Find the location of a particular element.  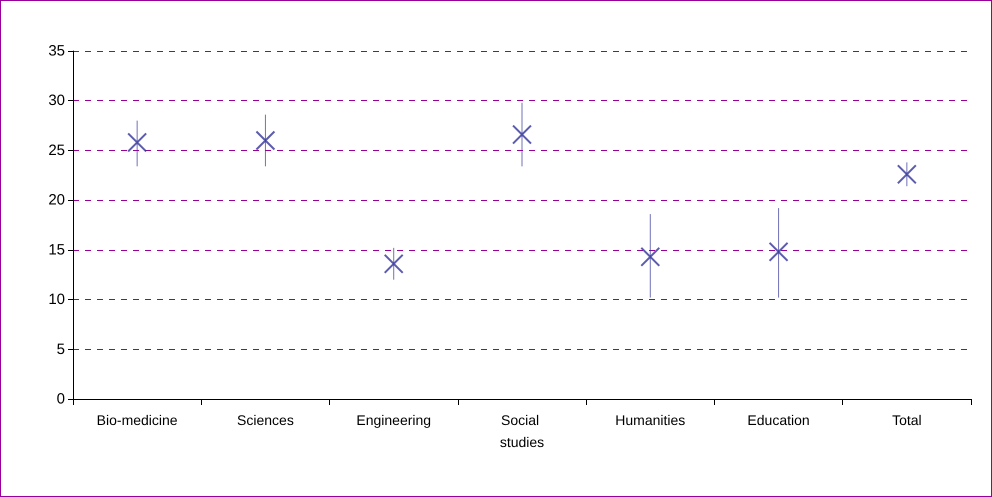

y-tick-label: 20 is located at coordinates (56, 200).